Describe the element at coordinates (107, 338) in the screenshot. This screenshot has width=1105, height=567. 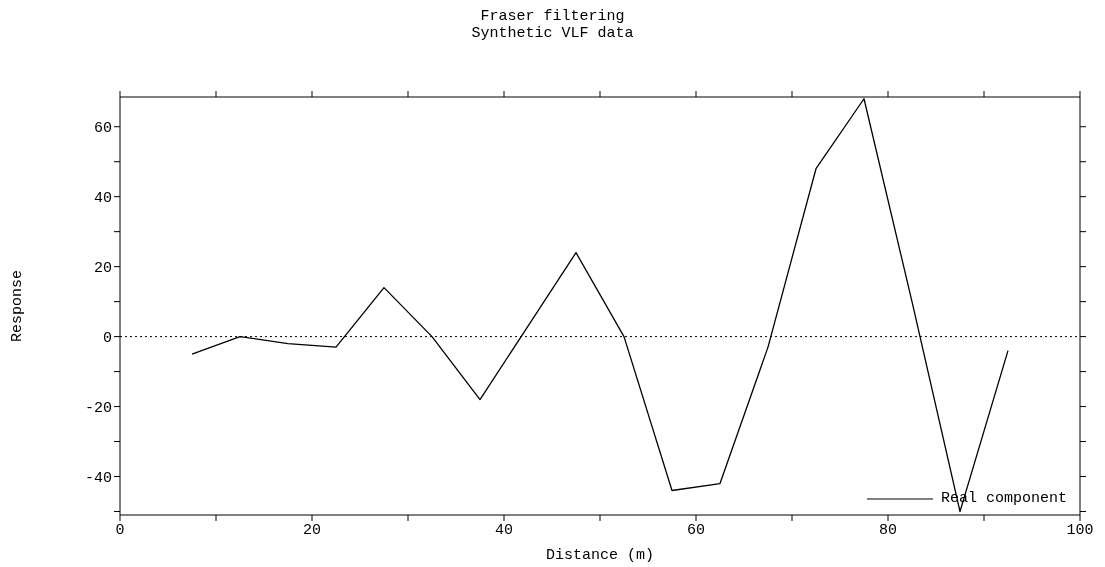
I see `y-tick-label: 0` at that location.